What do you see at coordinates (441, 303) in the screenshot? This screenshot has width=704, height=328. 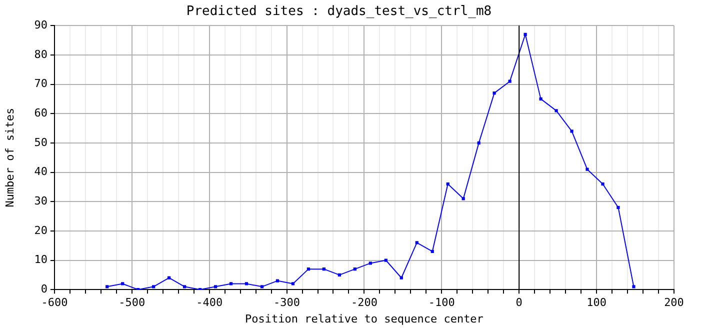 I see `x-tick-label: -100` at bounding box center [441, 303].